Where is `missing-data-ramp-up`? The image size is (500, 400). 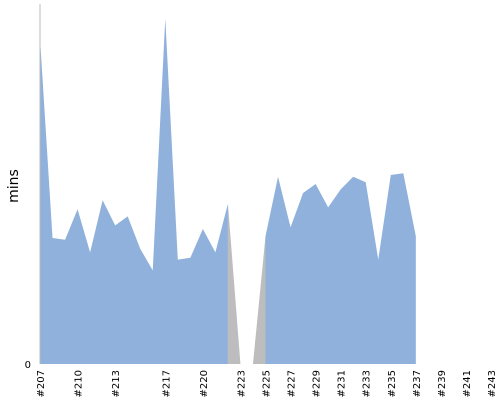 missing-data-ramp-up is located at coordinates (259, 300).